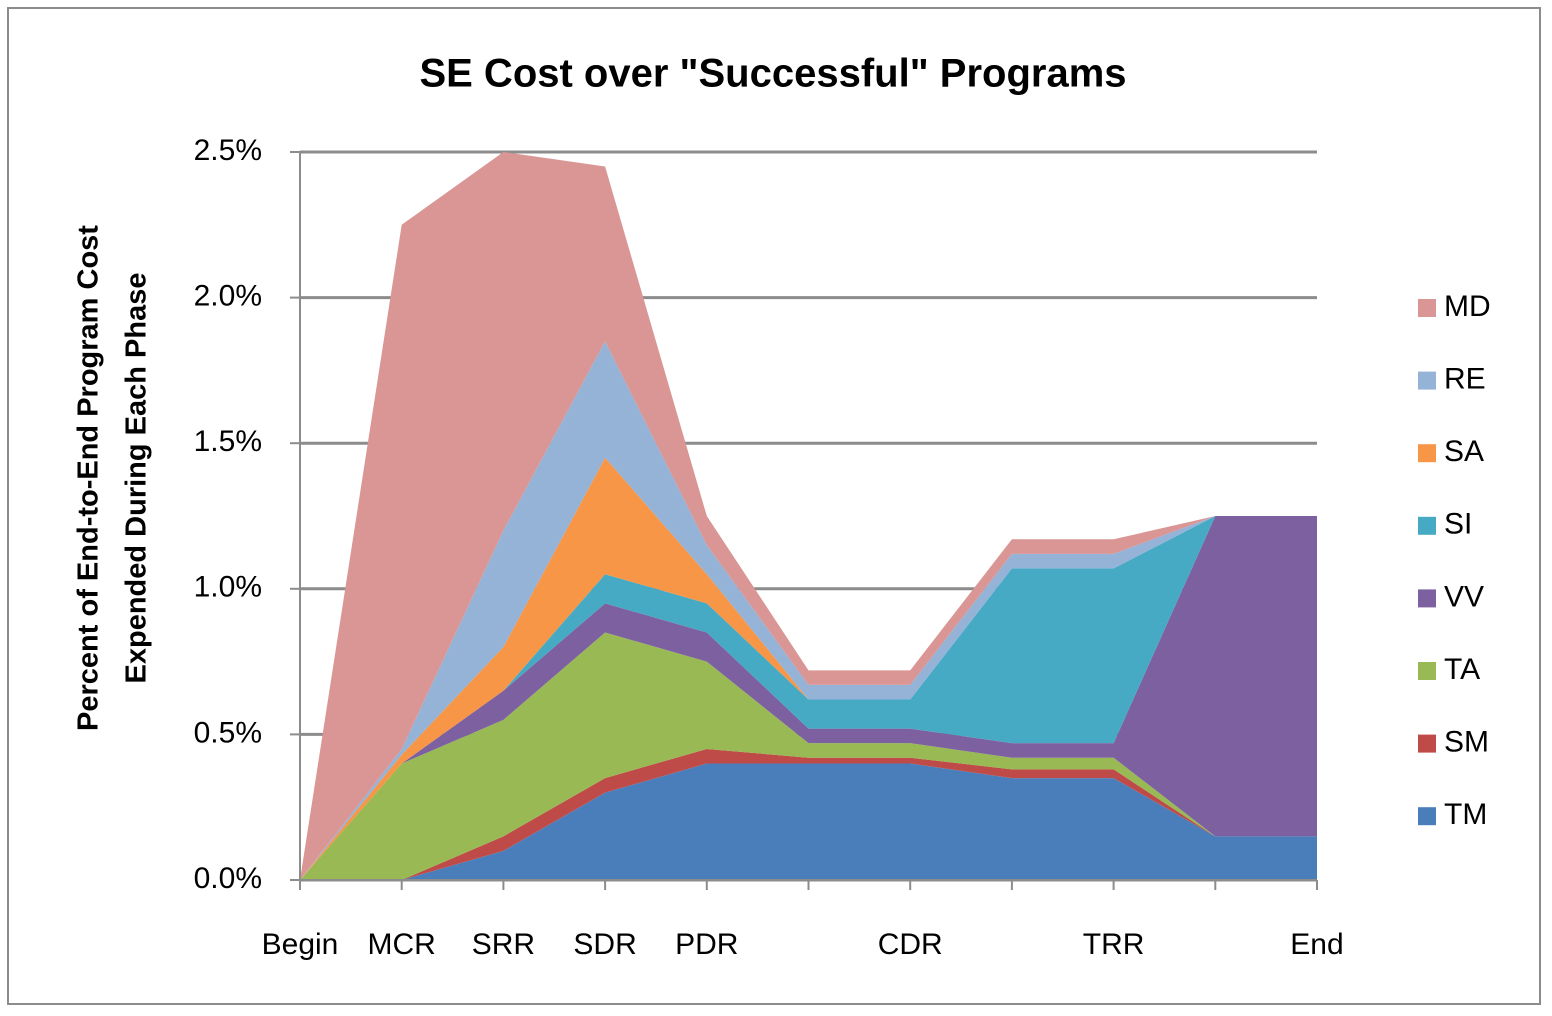  What do you see at coordinates (1466, 742) in the screenshot?
I see `legend-label: SM` at bounding box center [1466, 742].